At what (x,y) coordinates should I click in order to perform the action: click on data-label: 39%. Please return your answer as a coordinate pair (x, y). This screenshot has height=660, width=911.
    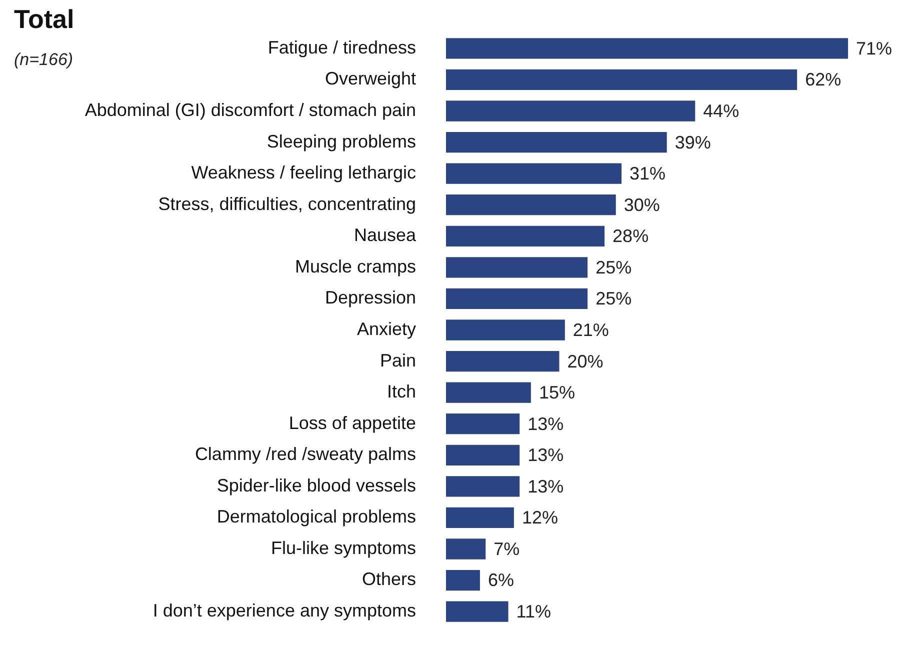
    Looking at the image, I should click on (692, 142).